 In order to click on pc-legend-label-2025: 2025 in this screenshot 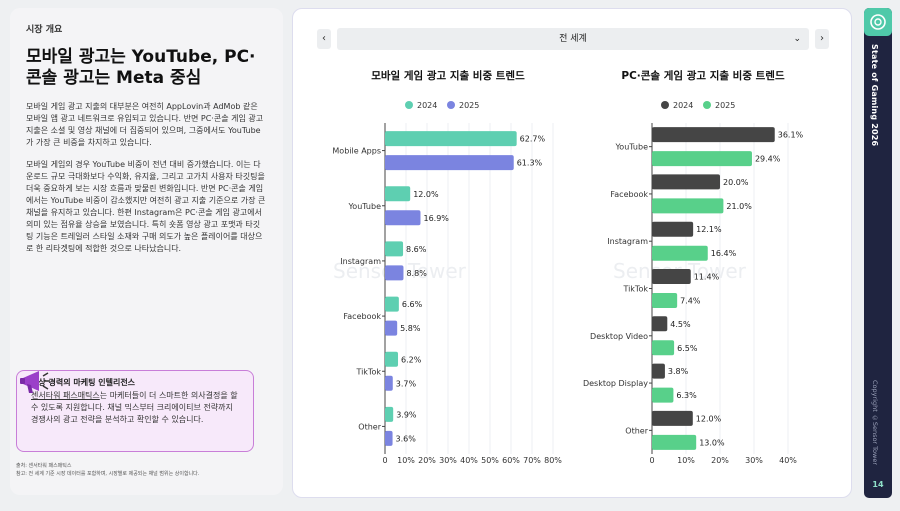, I will do `click(725, 105)`.